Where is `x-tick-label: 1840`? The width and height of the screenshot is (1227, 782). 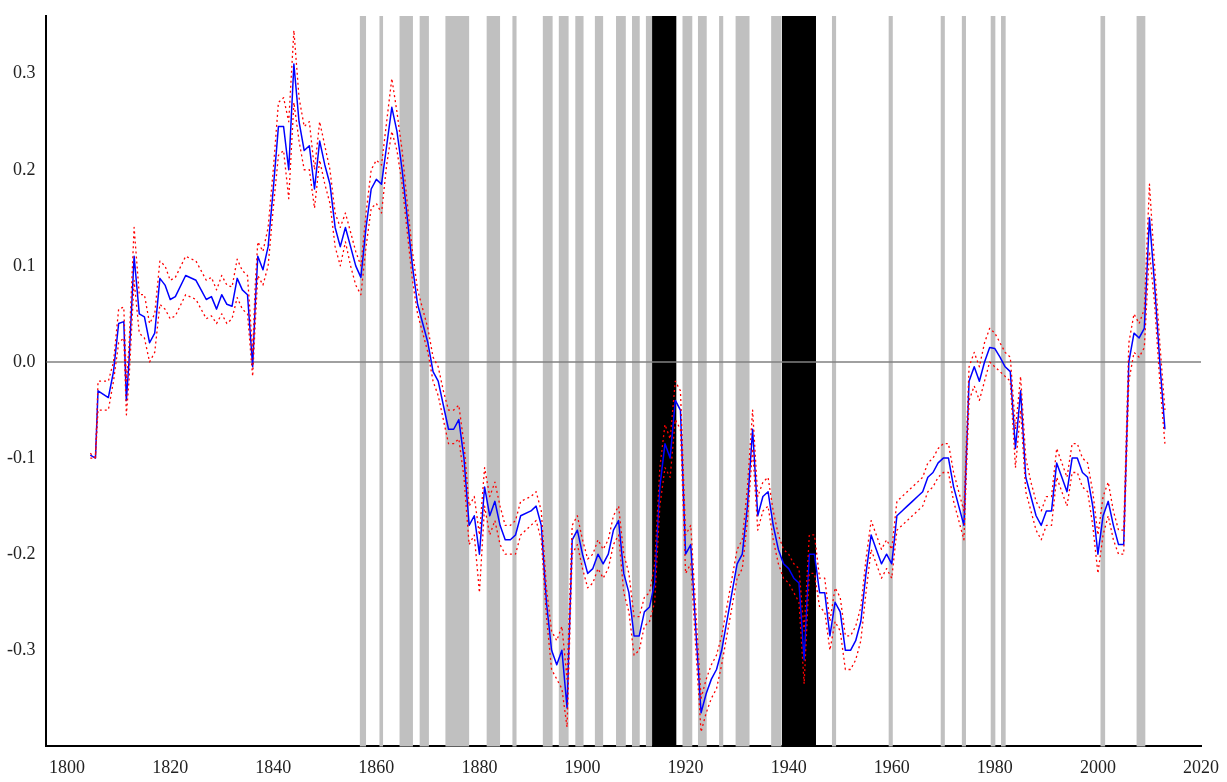
x-tick-label: 1840 is located at coordinates (273, 766).